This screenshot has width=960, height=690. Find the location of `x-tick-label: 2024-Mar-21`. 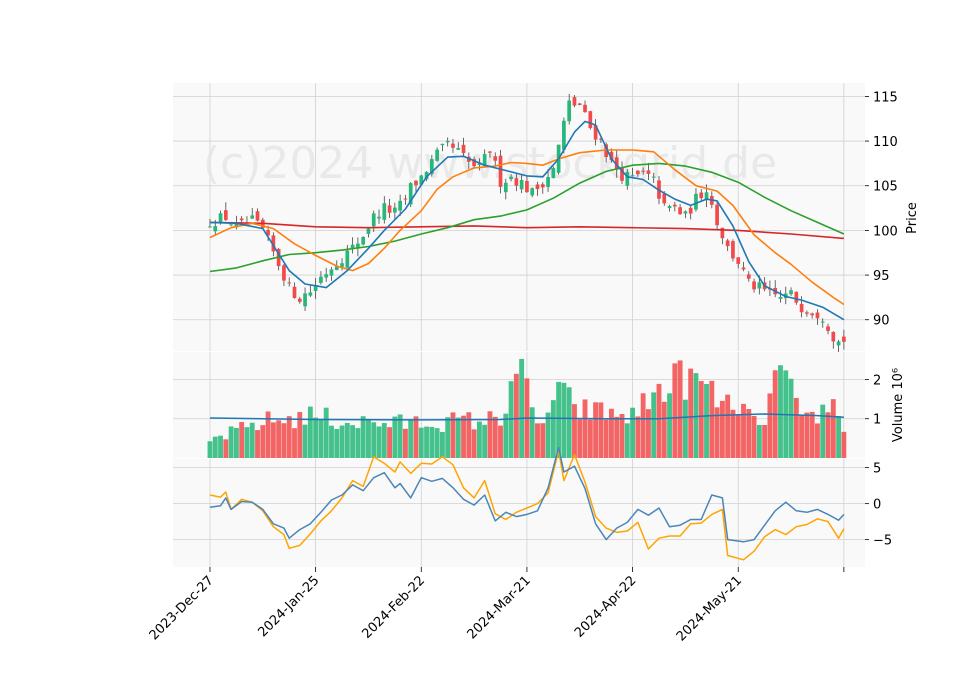

x-tick-label: 2024-Mar-21 is located at coordinates (499, 607).